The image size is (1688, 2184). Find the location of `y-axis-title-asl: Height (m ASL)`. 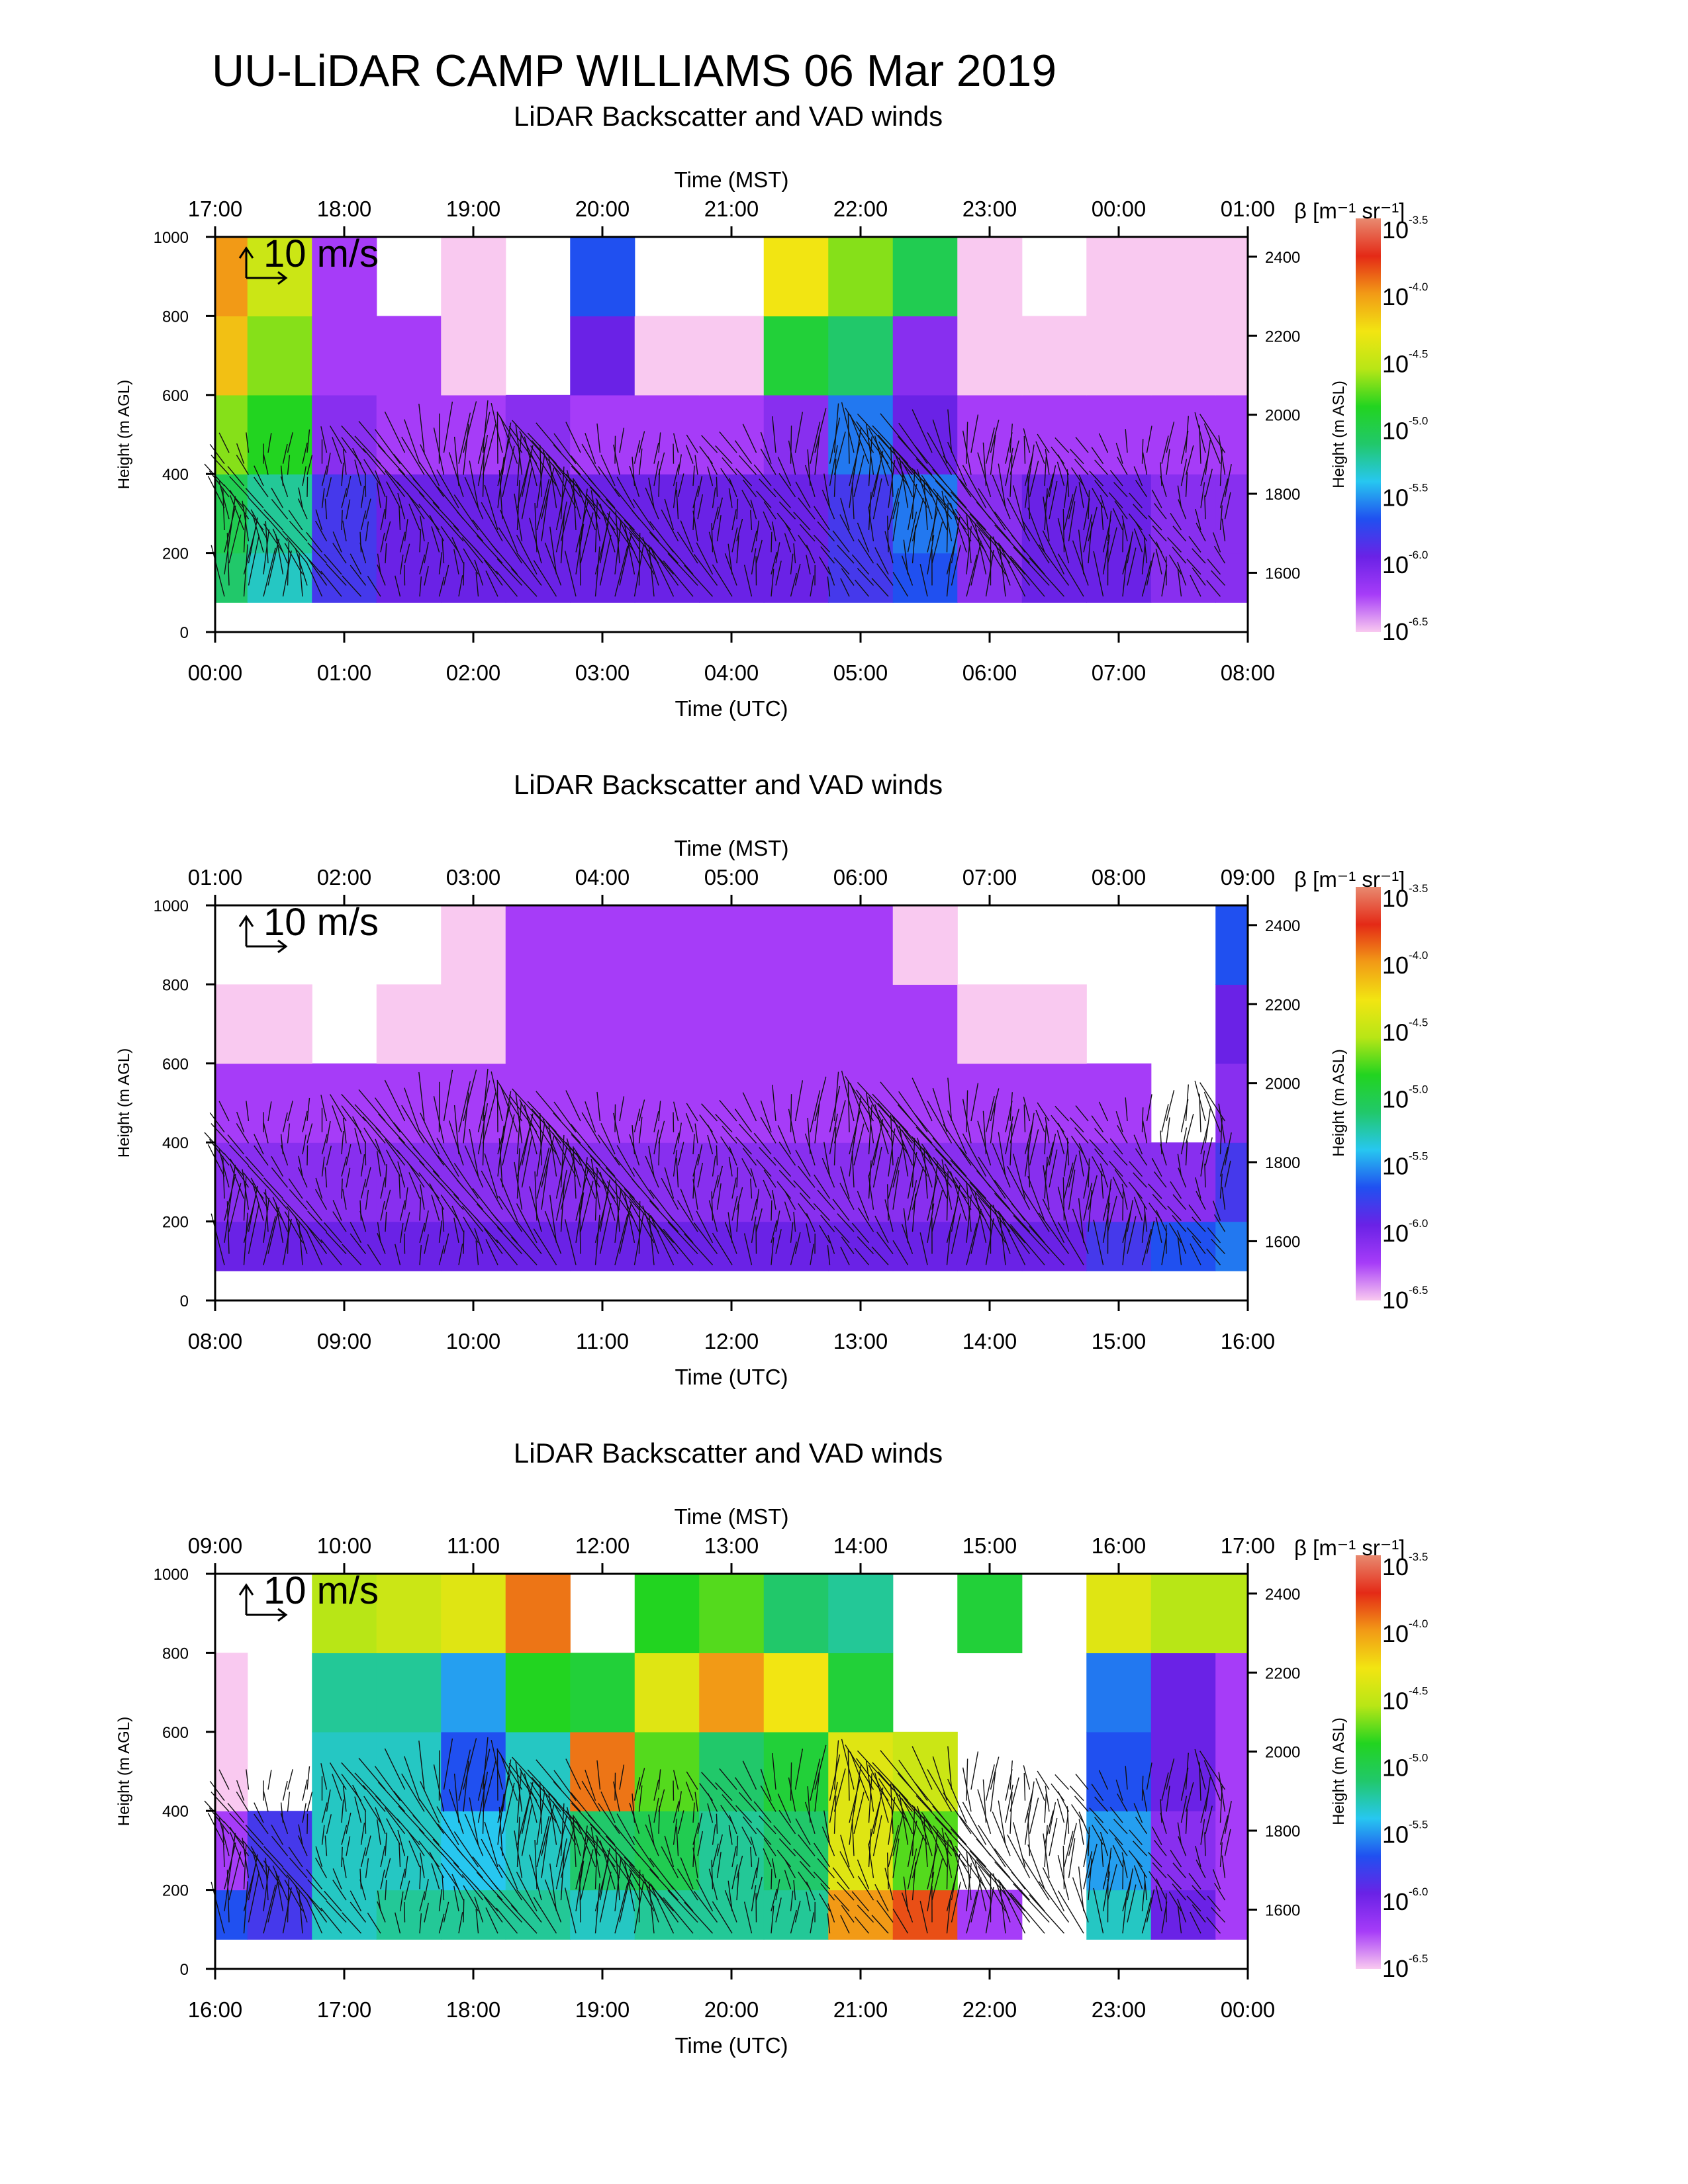

y-axis-title-asl: Height (m ASL) is located at coordinates (1339, 1771).